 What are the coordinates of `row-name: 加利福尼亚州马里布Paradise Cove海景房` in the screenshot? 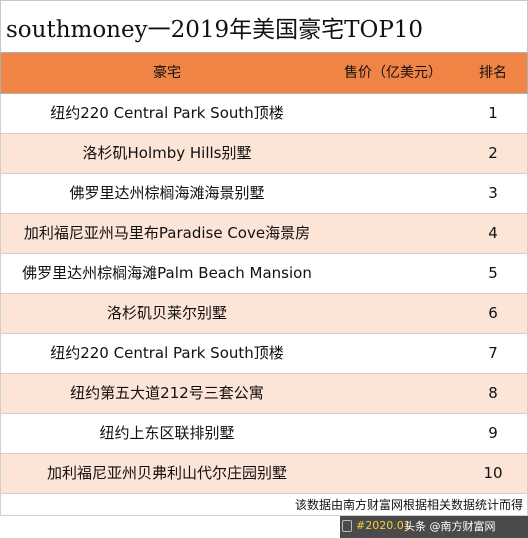 It's located at (167, 233).